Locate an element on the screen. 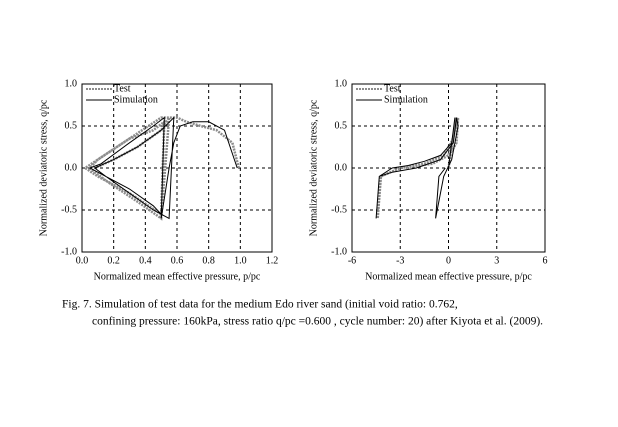 Image resolution: width=618 pixels, height=427 pixels. x-tick-label: 0.8 is located at coordinates (208, 260).